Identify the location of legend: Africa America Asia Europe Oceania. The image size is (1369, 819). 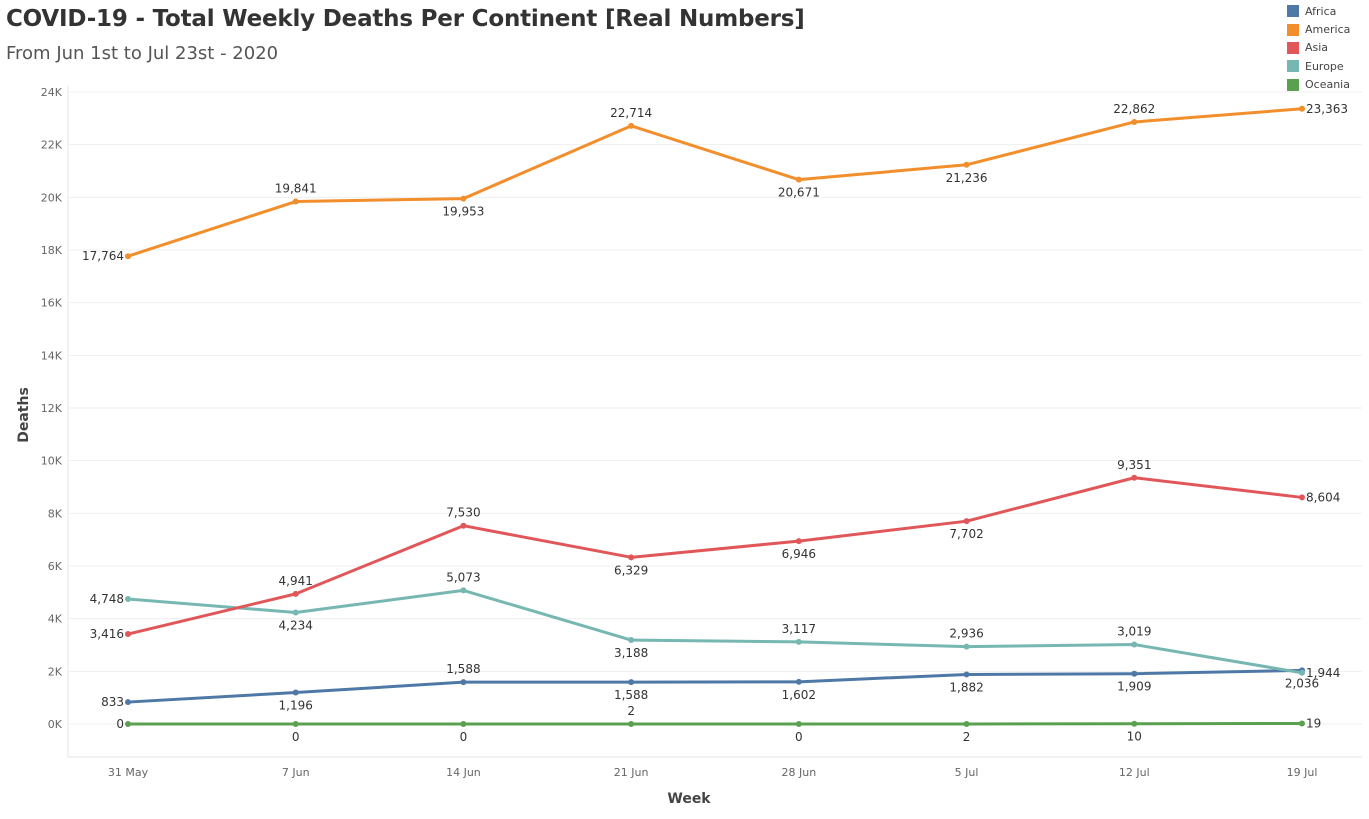
(1318, 48).